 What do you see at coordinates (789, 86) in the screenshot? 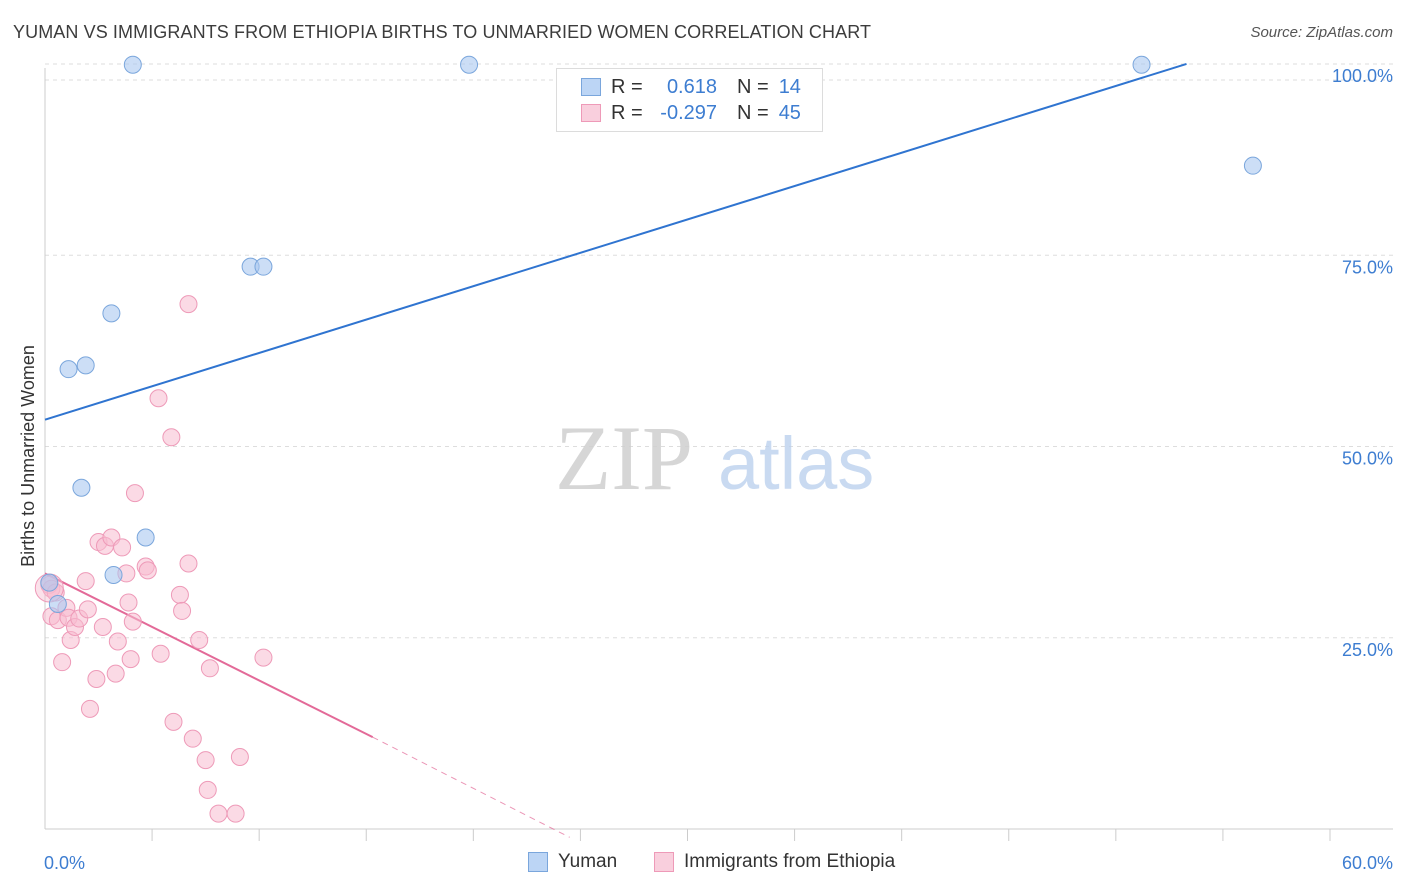
I see `legend-n-value: 14` at bounding box center [789, 86].